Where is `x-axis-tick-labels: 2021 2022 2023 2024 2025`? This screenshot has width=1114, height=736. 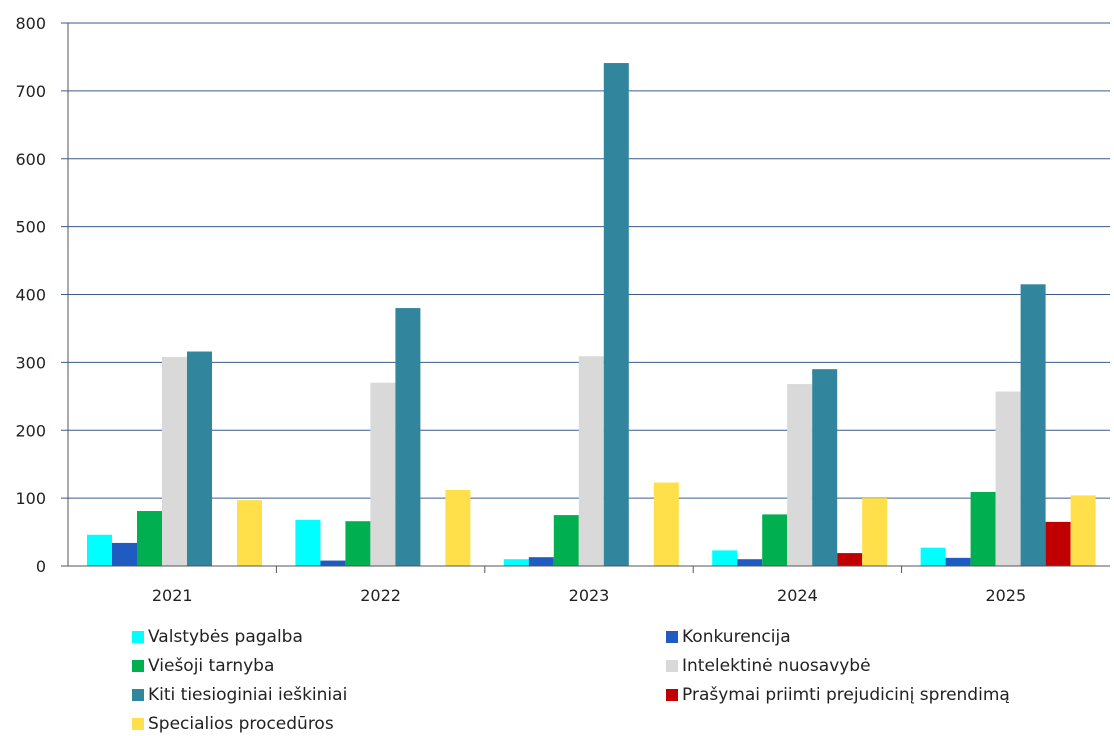 x-axis-tick-labels: 2021 2022 2023 2024 2025 is located at coordinates (589, 595).